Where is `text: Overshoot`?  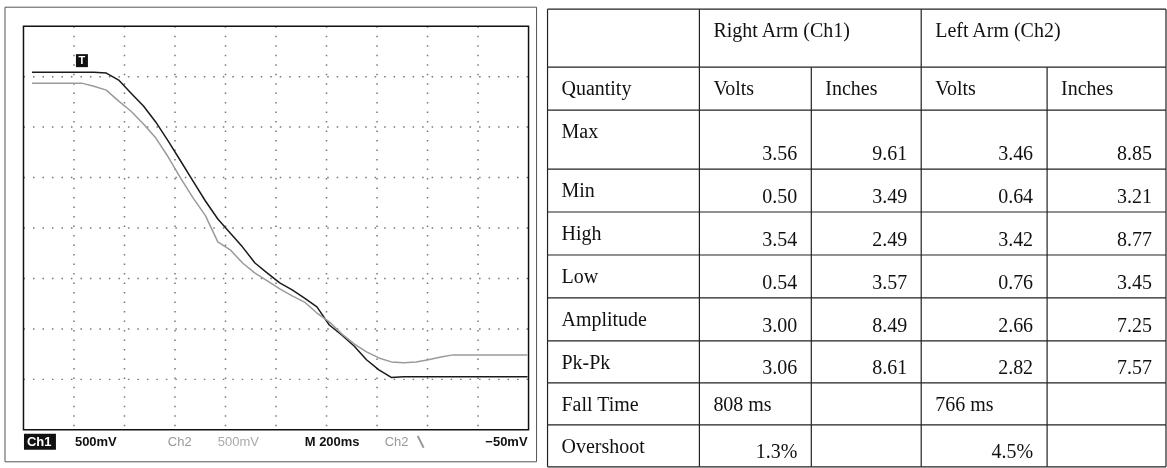
text: Overshoot is located at coordinates (603, 445).